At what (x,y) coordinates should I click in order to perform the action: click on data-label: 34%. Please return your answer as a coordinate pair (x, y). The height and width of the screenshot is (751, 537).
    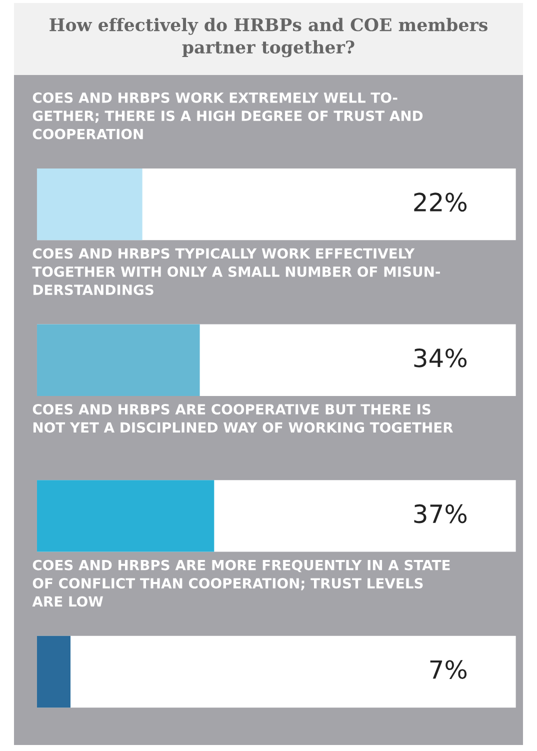
    Looking at the image, I should click on (440, 358).